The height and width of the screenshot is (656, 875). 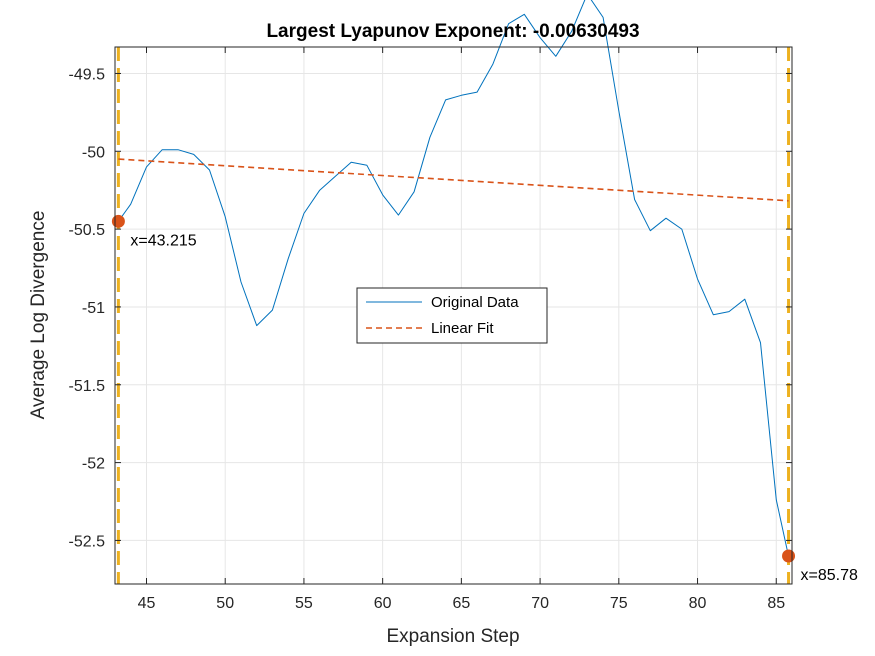 What do you see at coordinates (93, 308) in the screenshot?
I see `y-tick-label: -51` at bounding box center [93, 308].